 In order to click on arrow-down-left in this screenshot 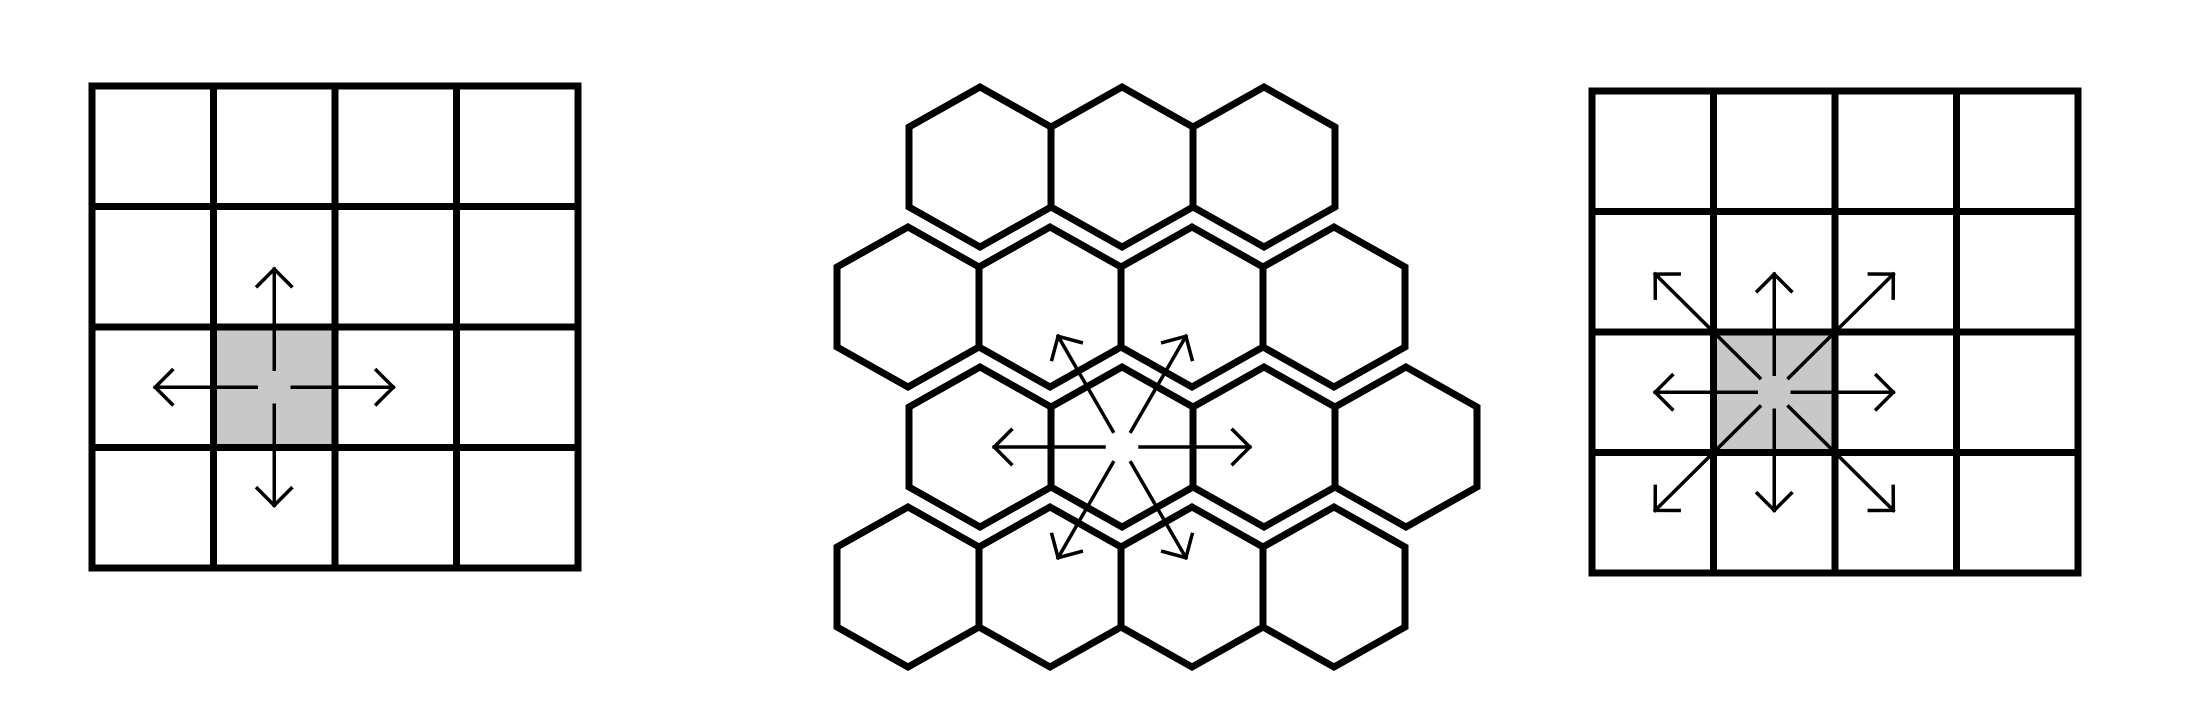, I will do `click(1707, 458)`.